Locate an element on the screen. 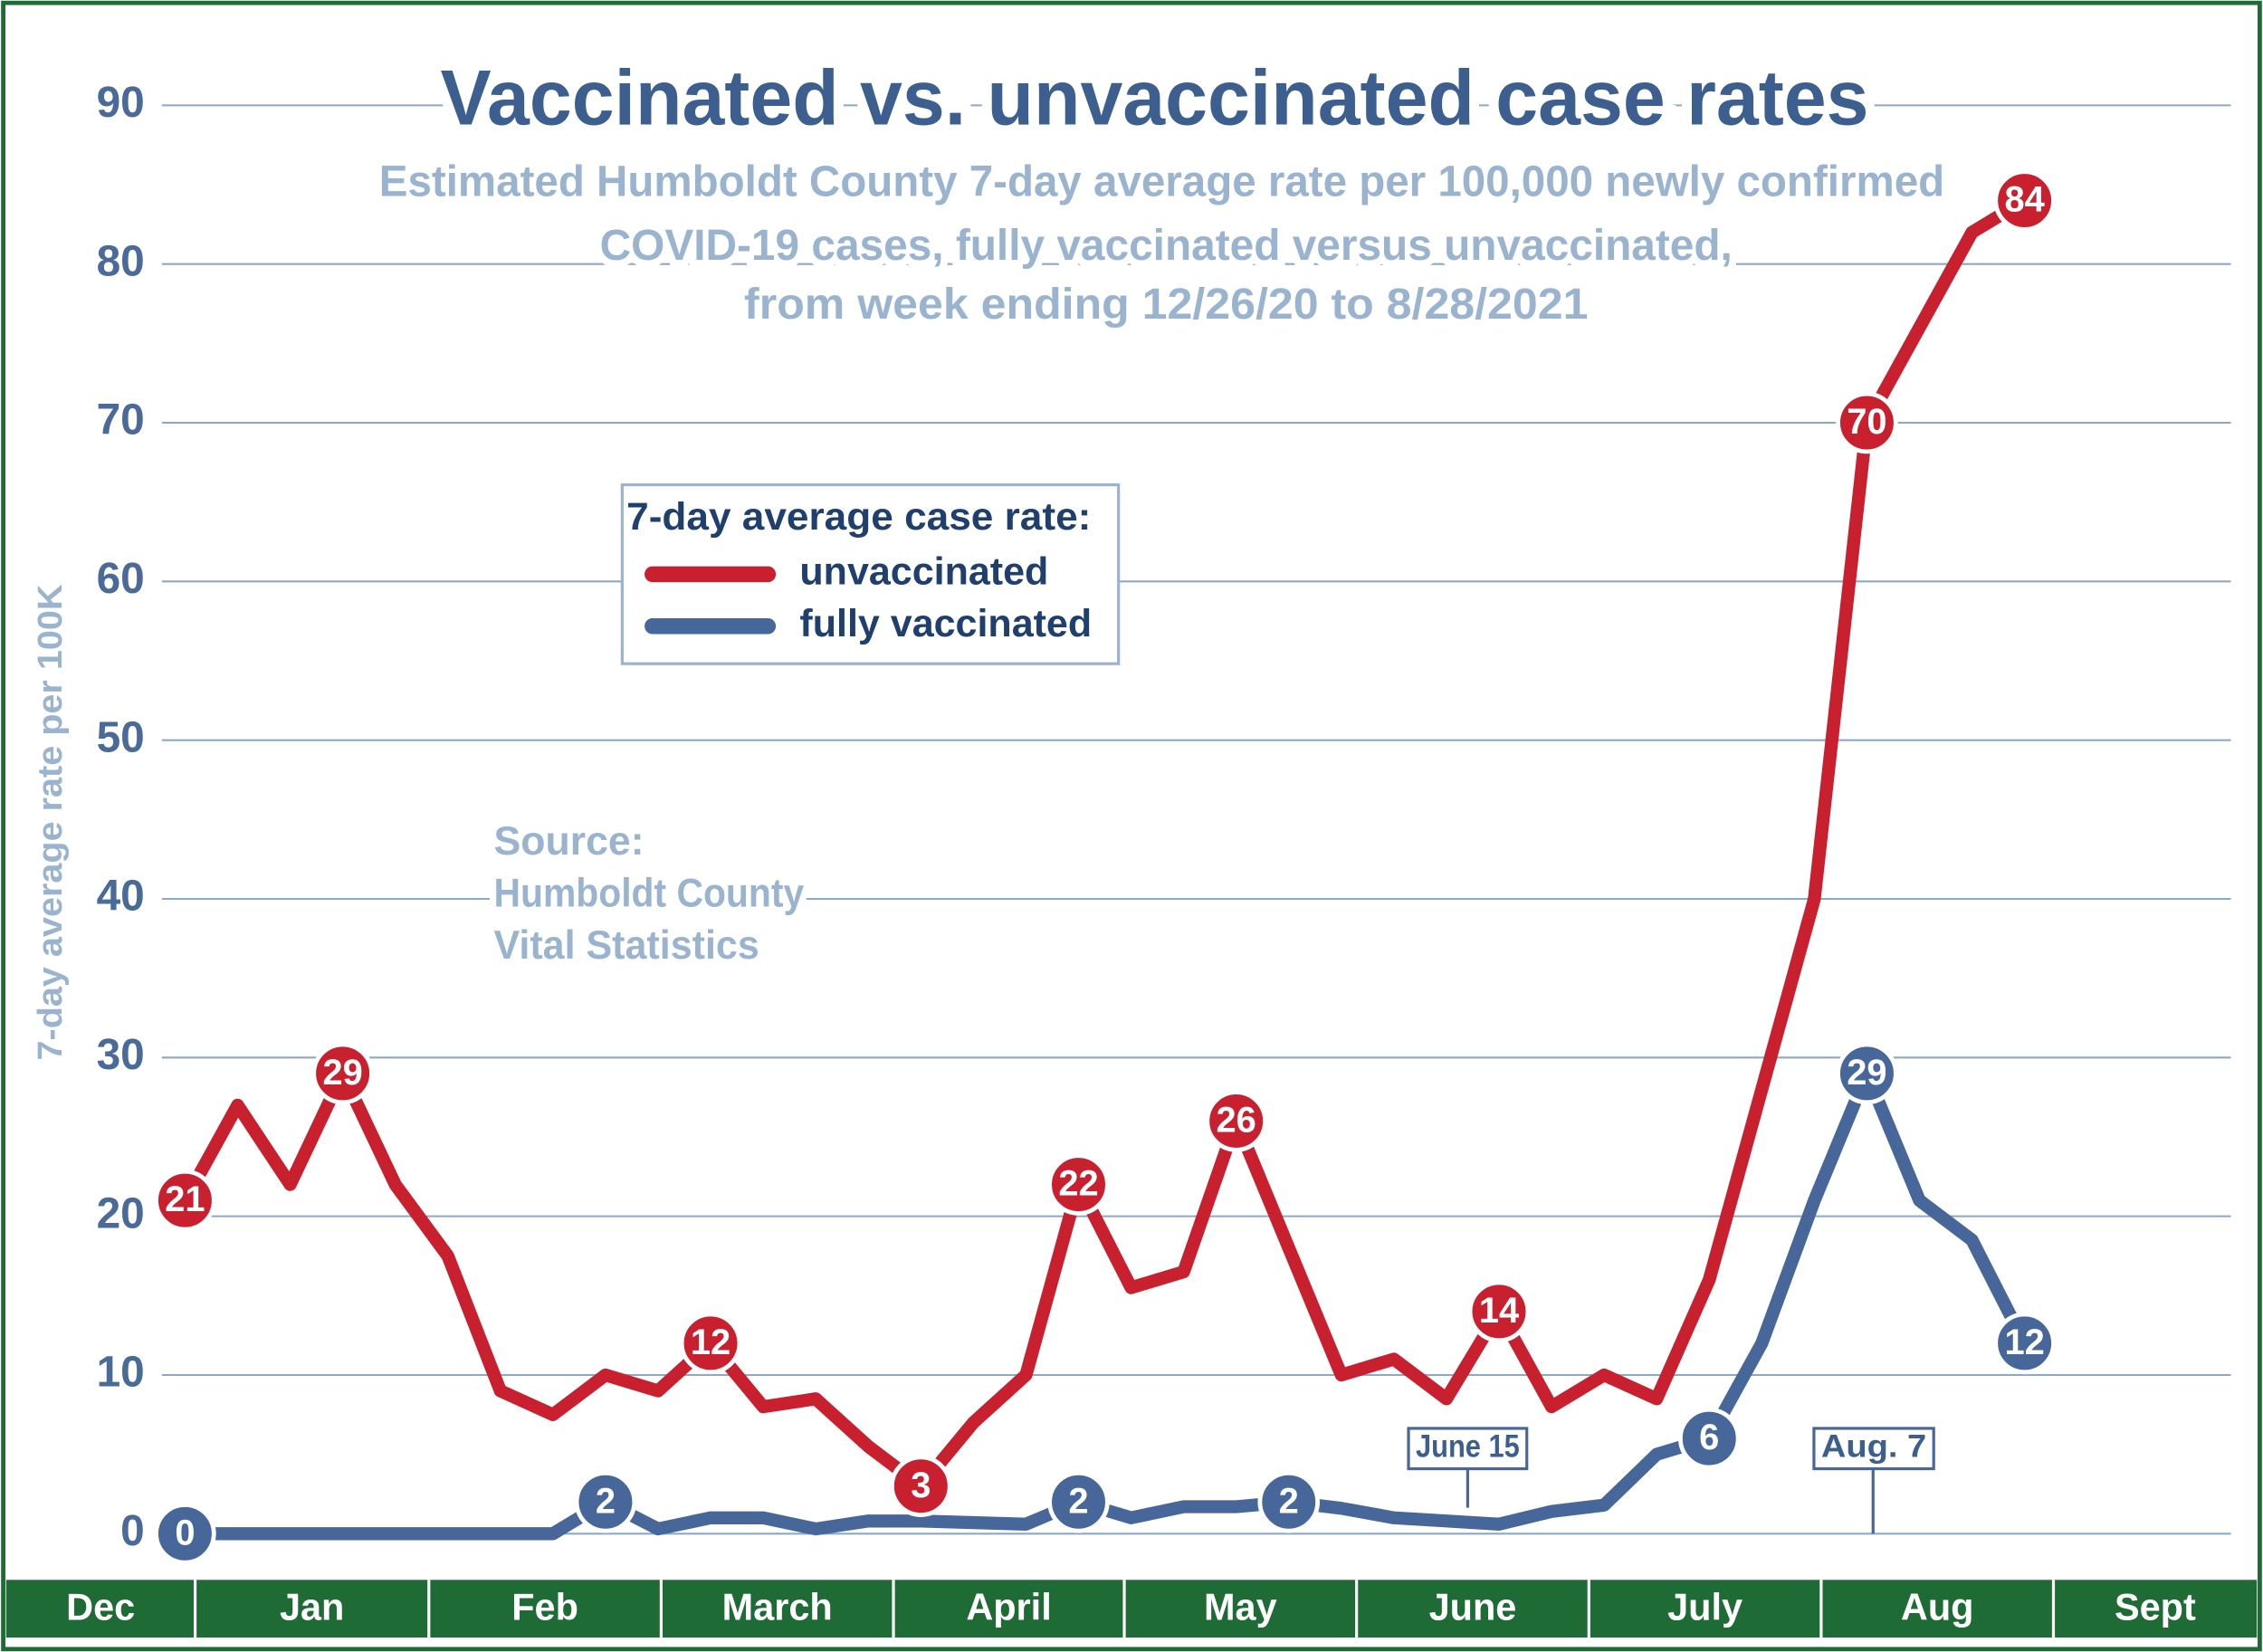 This screenshot has width=2263, height=1652. source: Vital Statistics is located at coordinates (626, 945).